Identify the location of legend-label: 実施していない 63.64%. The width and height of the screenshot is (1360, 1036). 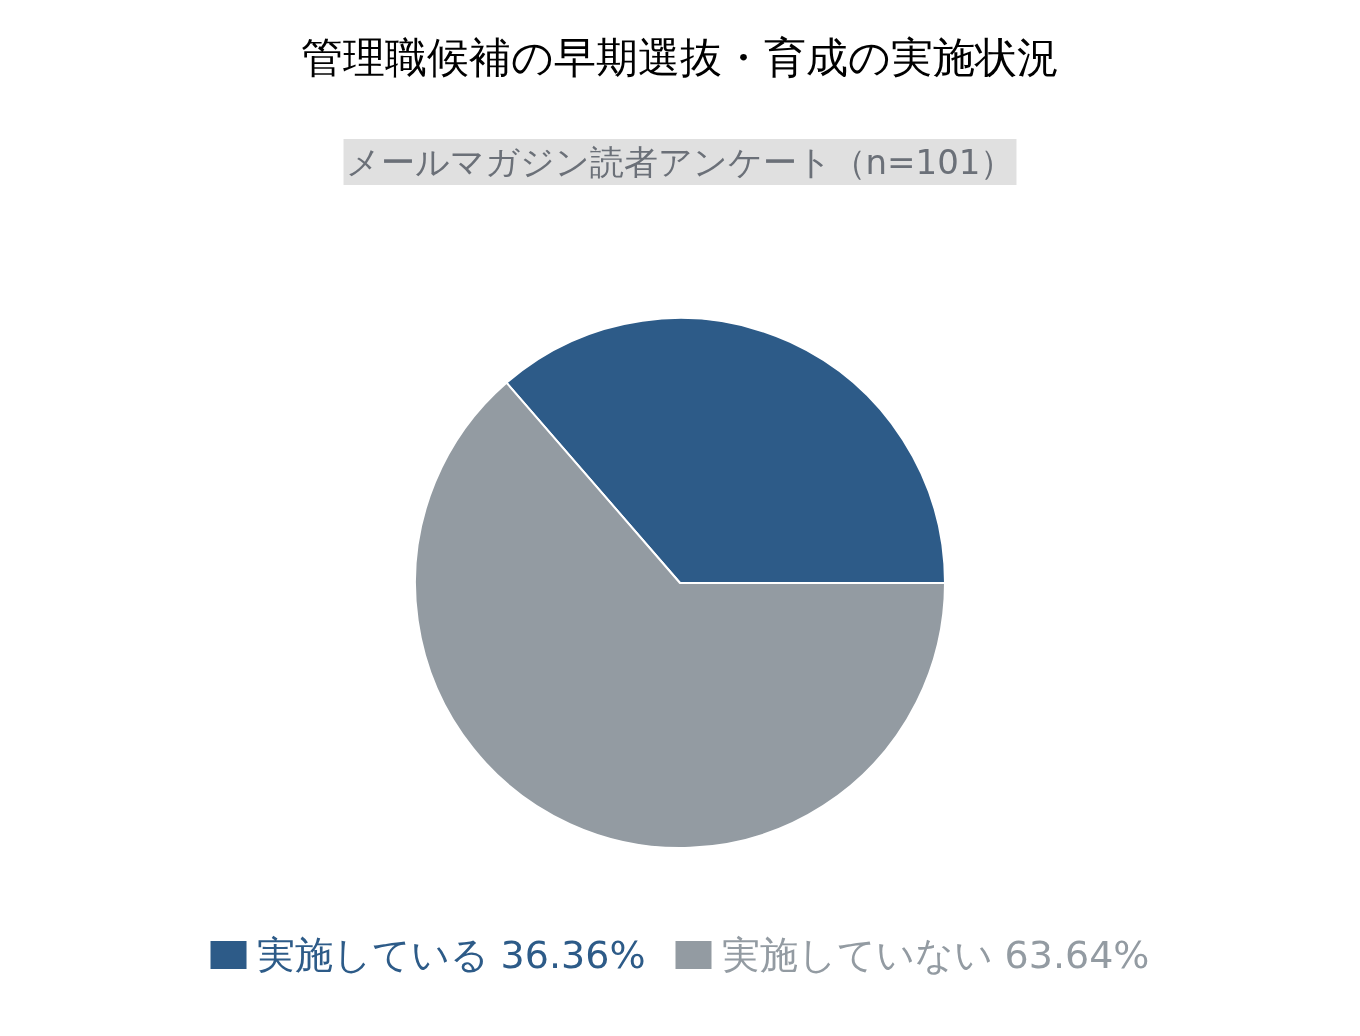
(935, 955).